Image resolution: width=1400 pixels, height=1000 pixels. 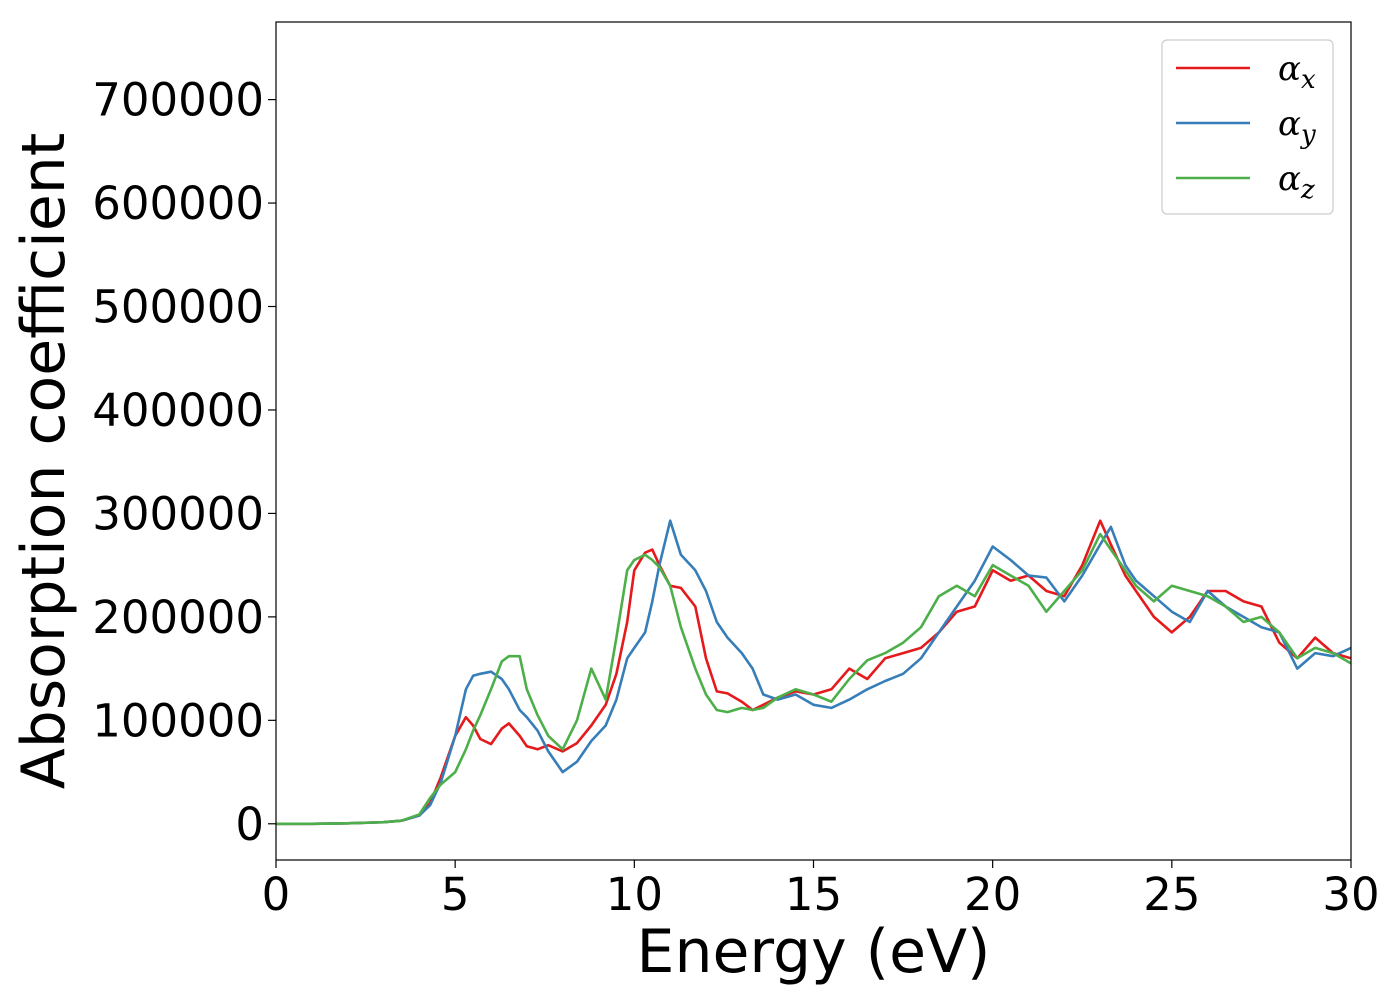 I want to click on y-tick-label: 500000, so click(x=178, y=307).